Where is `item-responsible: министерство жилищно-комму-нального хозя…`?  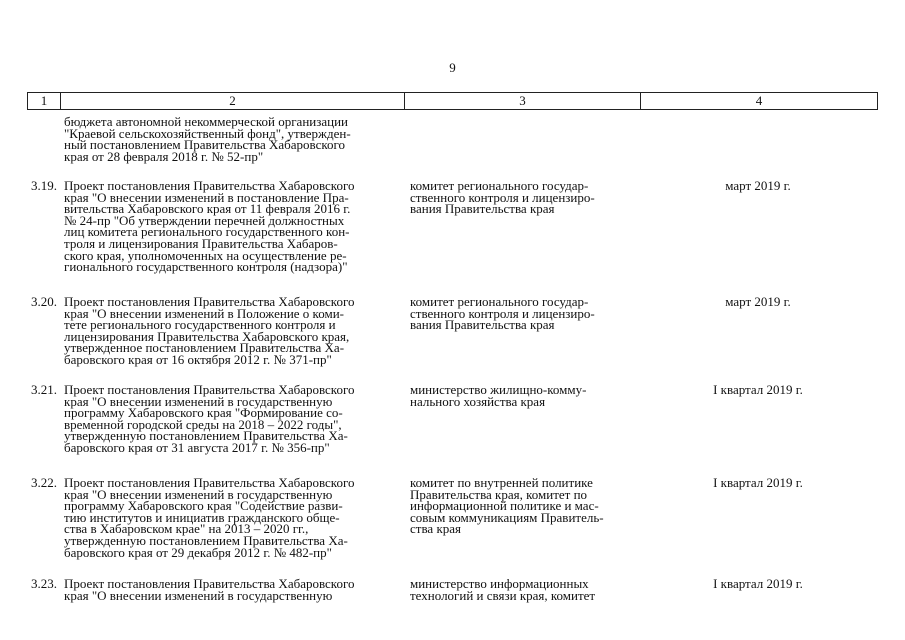 item-responsible: министерство жилищно-комму-нального хозя… is located at coordinates (498, 395).